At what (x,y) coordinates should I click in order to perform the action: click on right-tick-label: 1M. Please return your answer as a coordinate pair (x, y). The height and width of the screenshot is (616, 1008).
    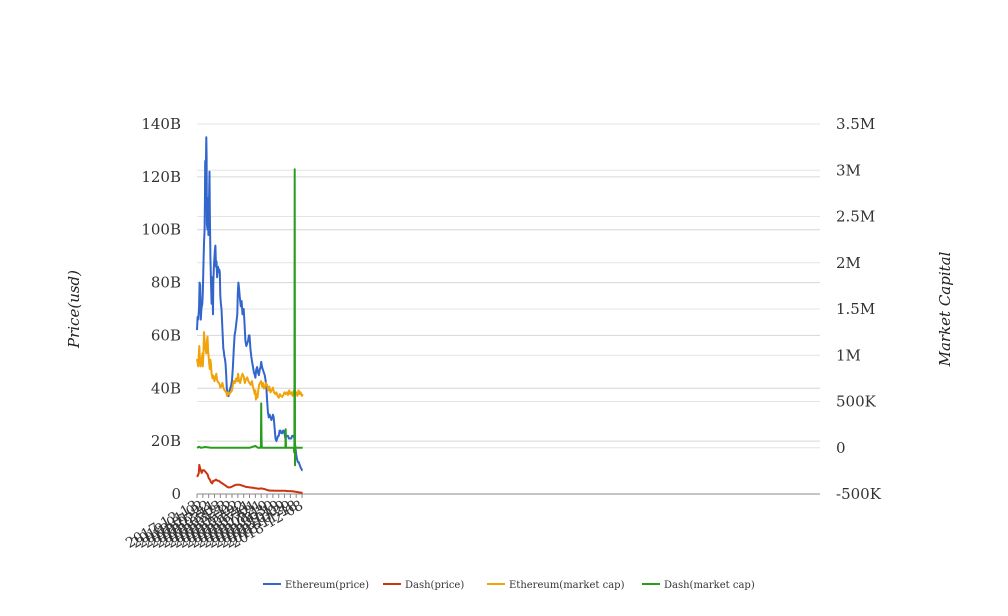
    Looking at the image, I should click on (848, 355).